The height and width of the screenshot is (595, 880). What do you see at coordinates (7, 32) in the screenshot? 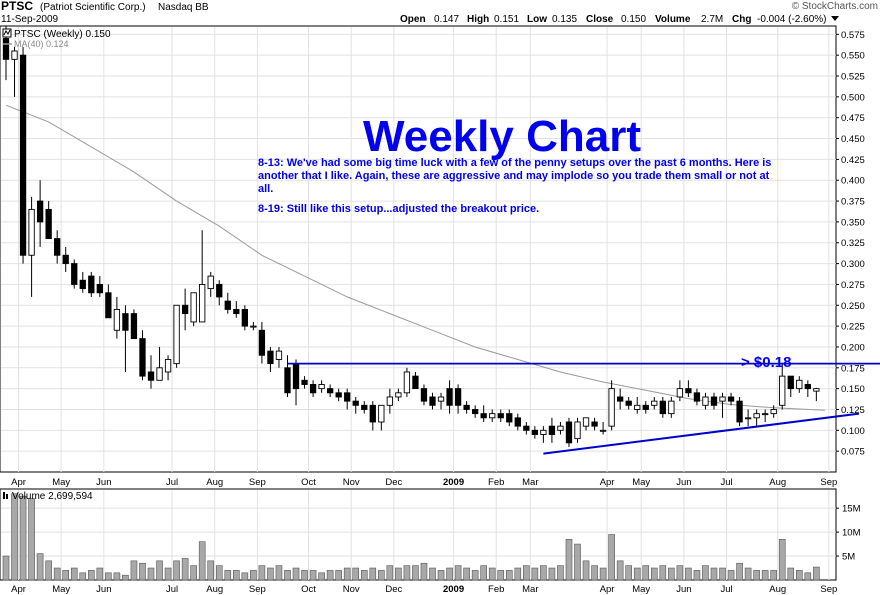
I see `chart-icon-glyph` at bounding box center [7, 32].